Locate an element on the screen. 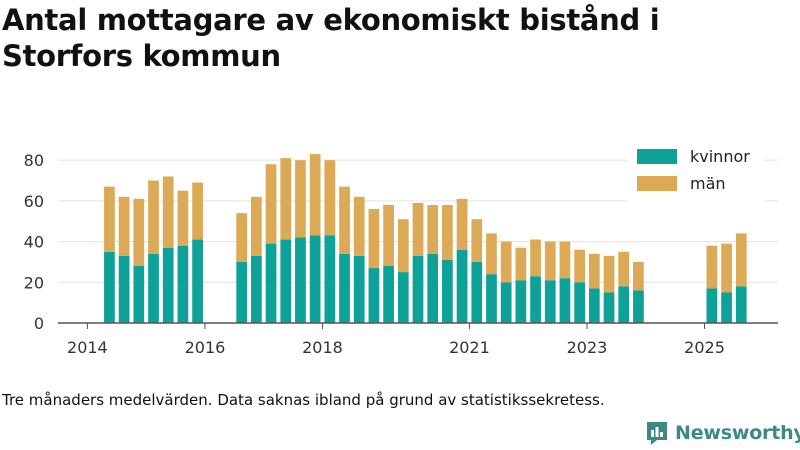 This screenshot has width=800, height=450. legend-swatch-man is located at coordinates (657, 183).